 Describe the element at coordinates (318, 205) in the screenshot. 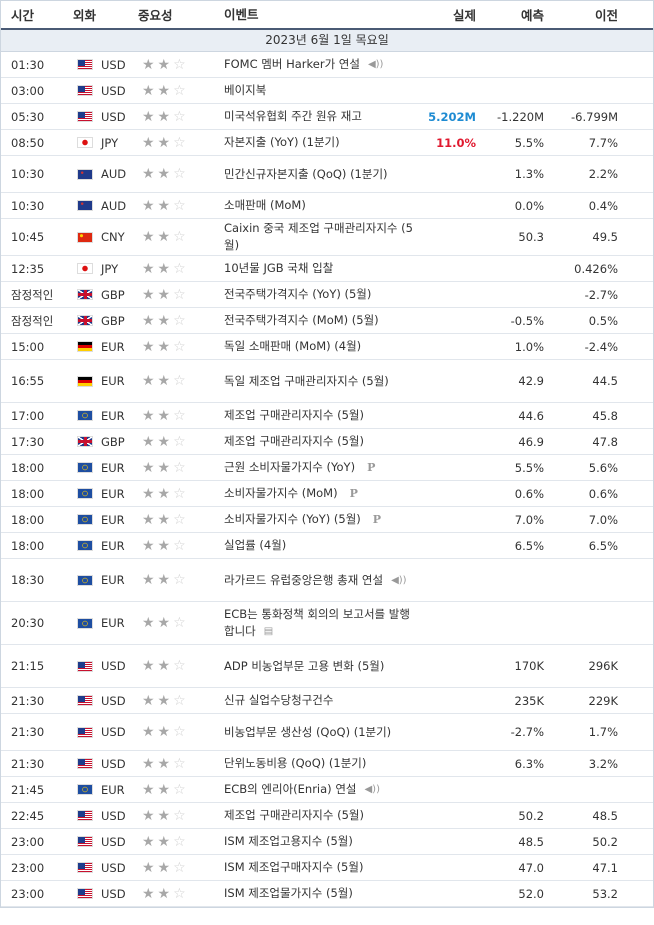

I see `event-name: 소매판매 (MoM)` at that location.